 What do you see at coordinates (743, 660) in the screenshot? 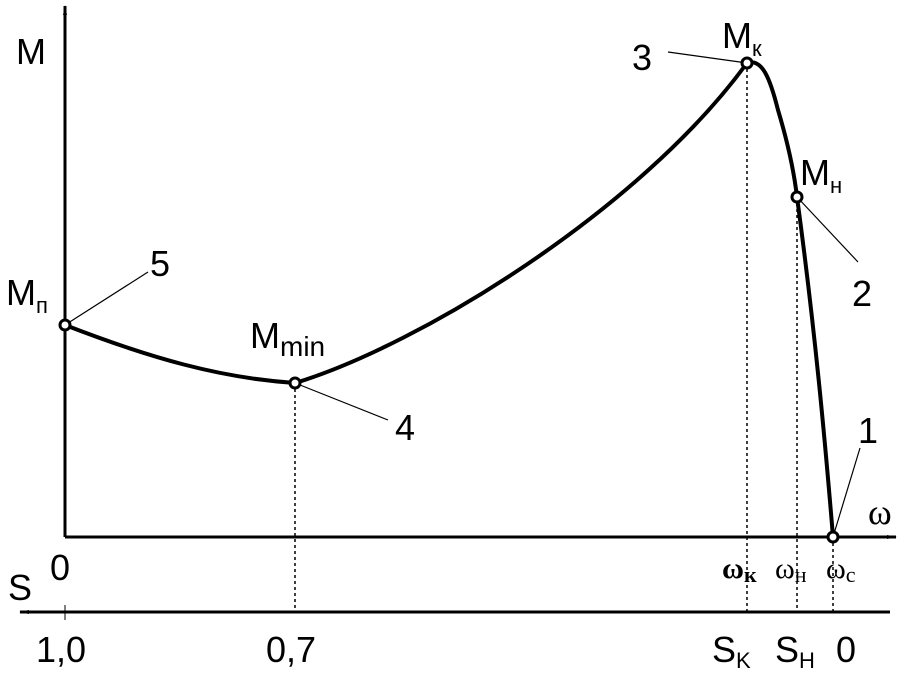
I see `tick-sub: K` at bounding box center [743, 660].